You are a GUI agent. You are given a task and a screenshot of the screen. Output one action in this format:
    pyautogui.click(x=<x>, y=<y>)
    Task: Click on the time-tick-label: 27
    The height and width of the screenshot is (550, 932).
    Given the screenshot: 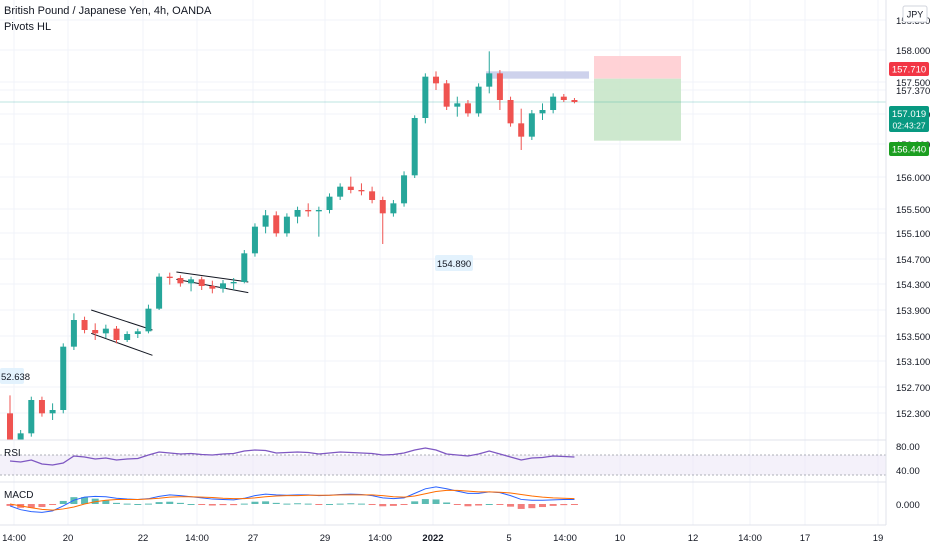 What is the action you would take?
    pyautogui.click(x=253, y=538)
    